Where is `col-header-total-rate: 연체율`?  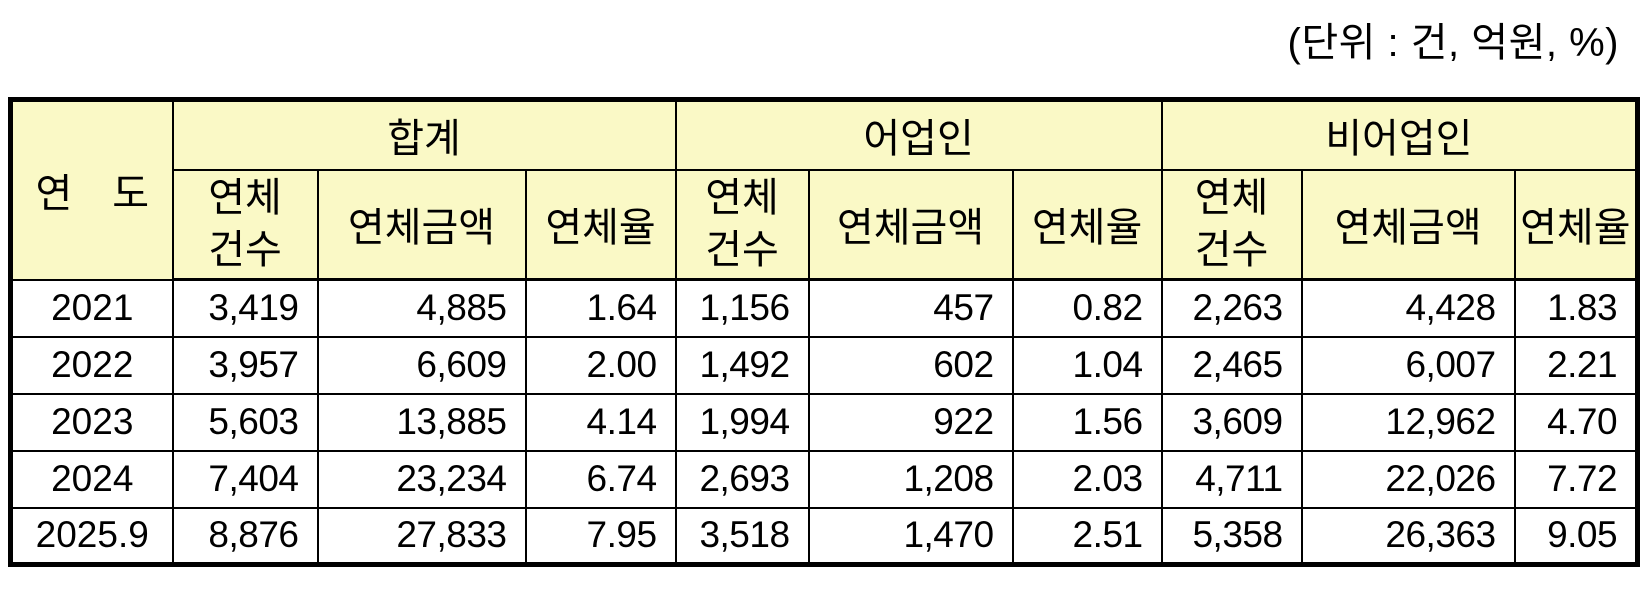 col-header-total-rate: 연체율 is located at coordinates (600, 224).